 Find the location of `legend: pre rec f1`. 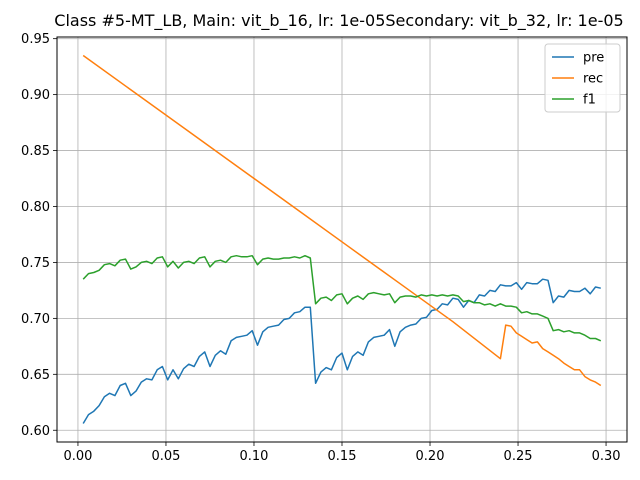

legend: pre rec f1 is located at coordinates (582, 78).